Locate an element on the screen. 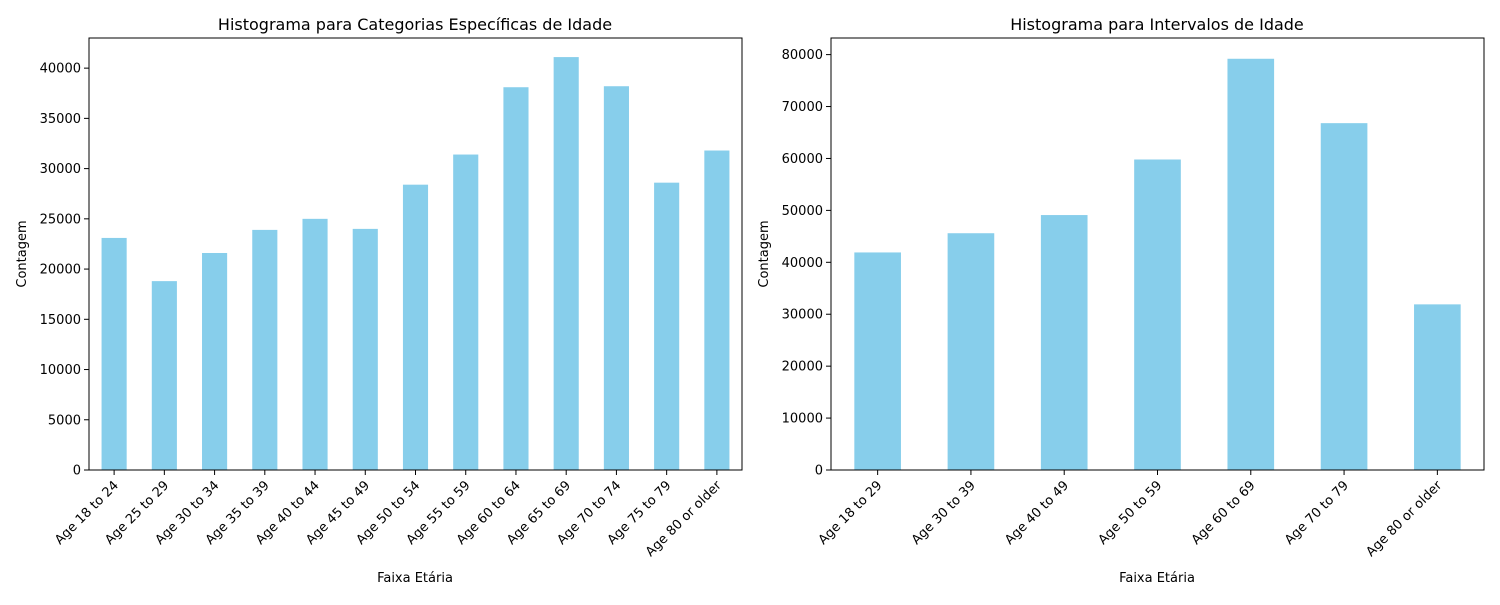  y-tick-label: 50000 is located at coordinates (802, 211).